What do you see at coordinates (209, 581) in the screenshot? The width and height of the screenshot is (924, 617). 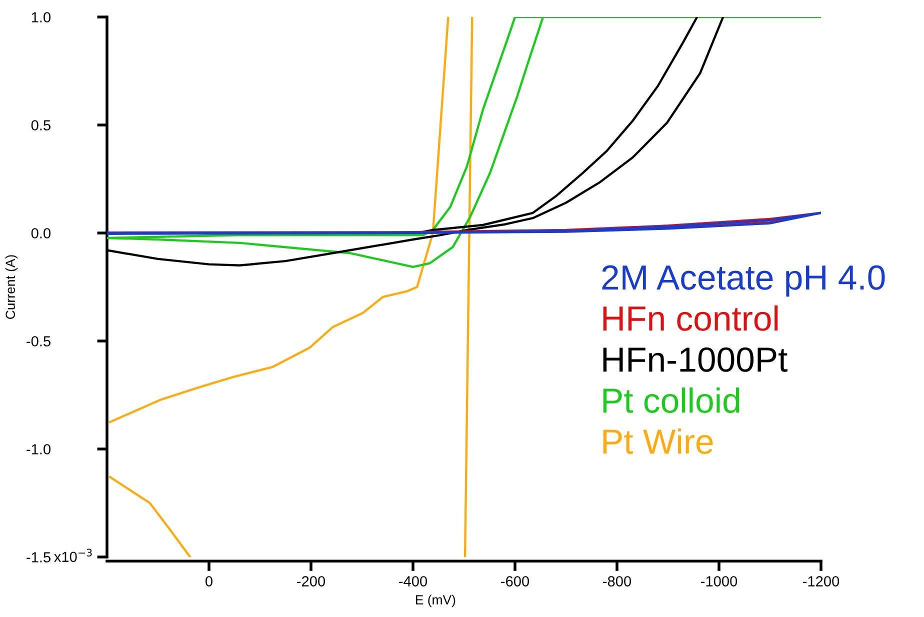 I see `x-tick-label: 0` at bounding box center [209, 581].